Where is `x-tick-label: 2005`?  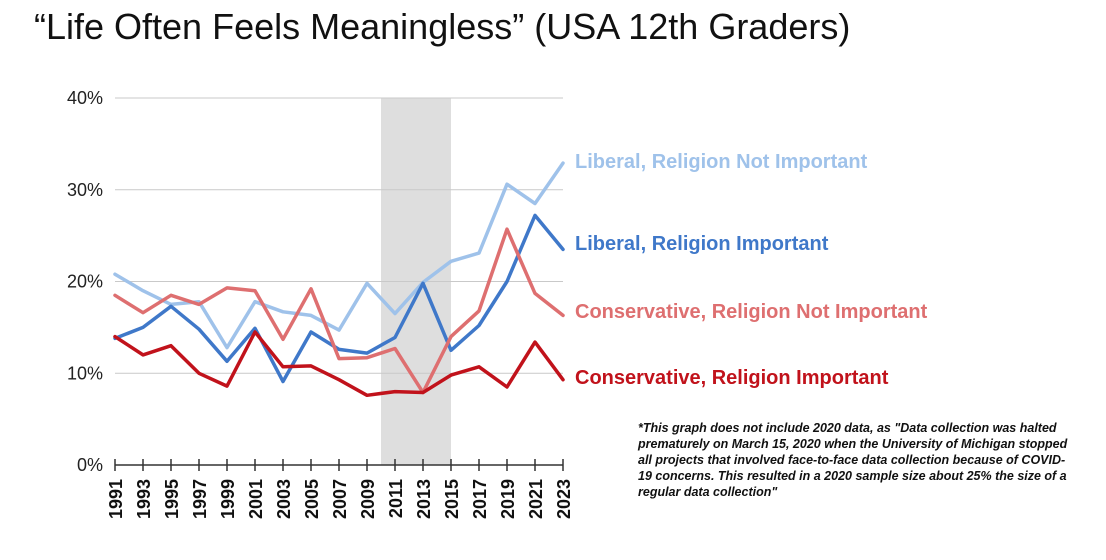
x-tick-label: 2005 is located at coordinates (312, 499).